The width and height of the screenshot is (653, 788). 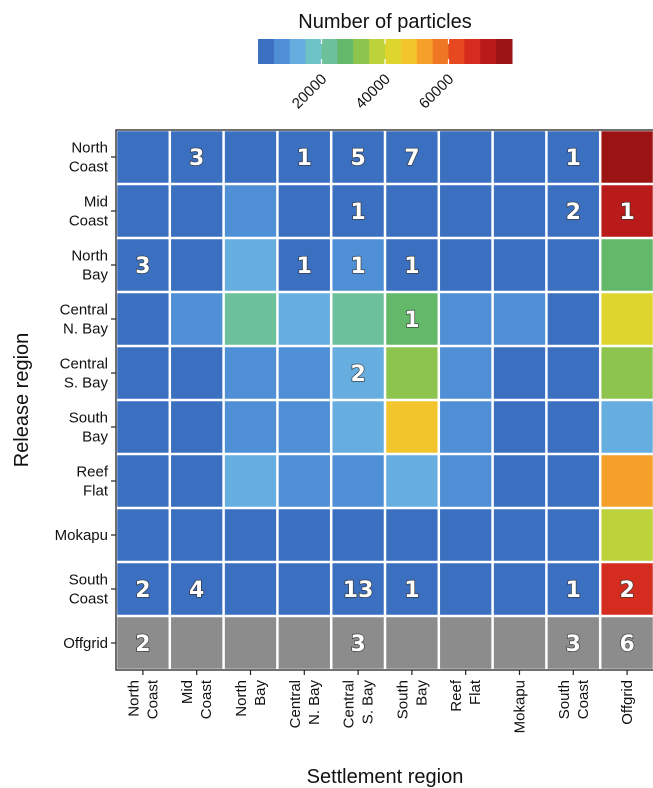 I want to click on legend-tick-label: 60000, so click(x=437, y=92).